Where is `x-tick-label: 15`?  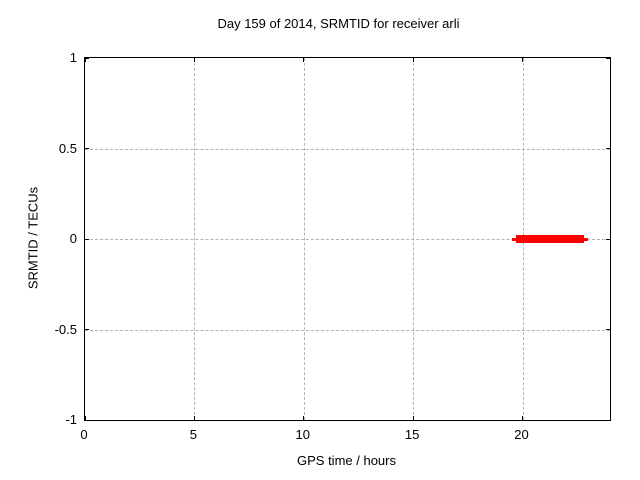 x-tick-label: 15 is located at coordinates (412, 434).